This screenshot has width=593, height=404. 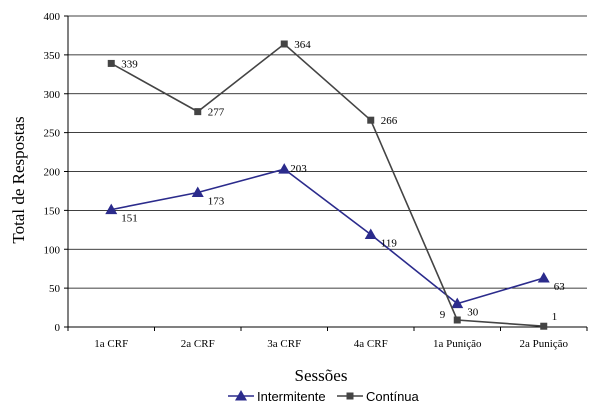 What do you see at coordinates (321, 375) in the screenshot?
I see `x-axis-title: Sessões` at bounding box center [321, 375].